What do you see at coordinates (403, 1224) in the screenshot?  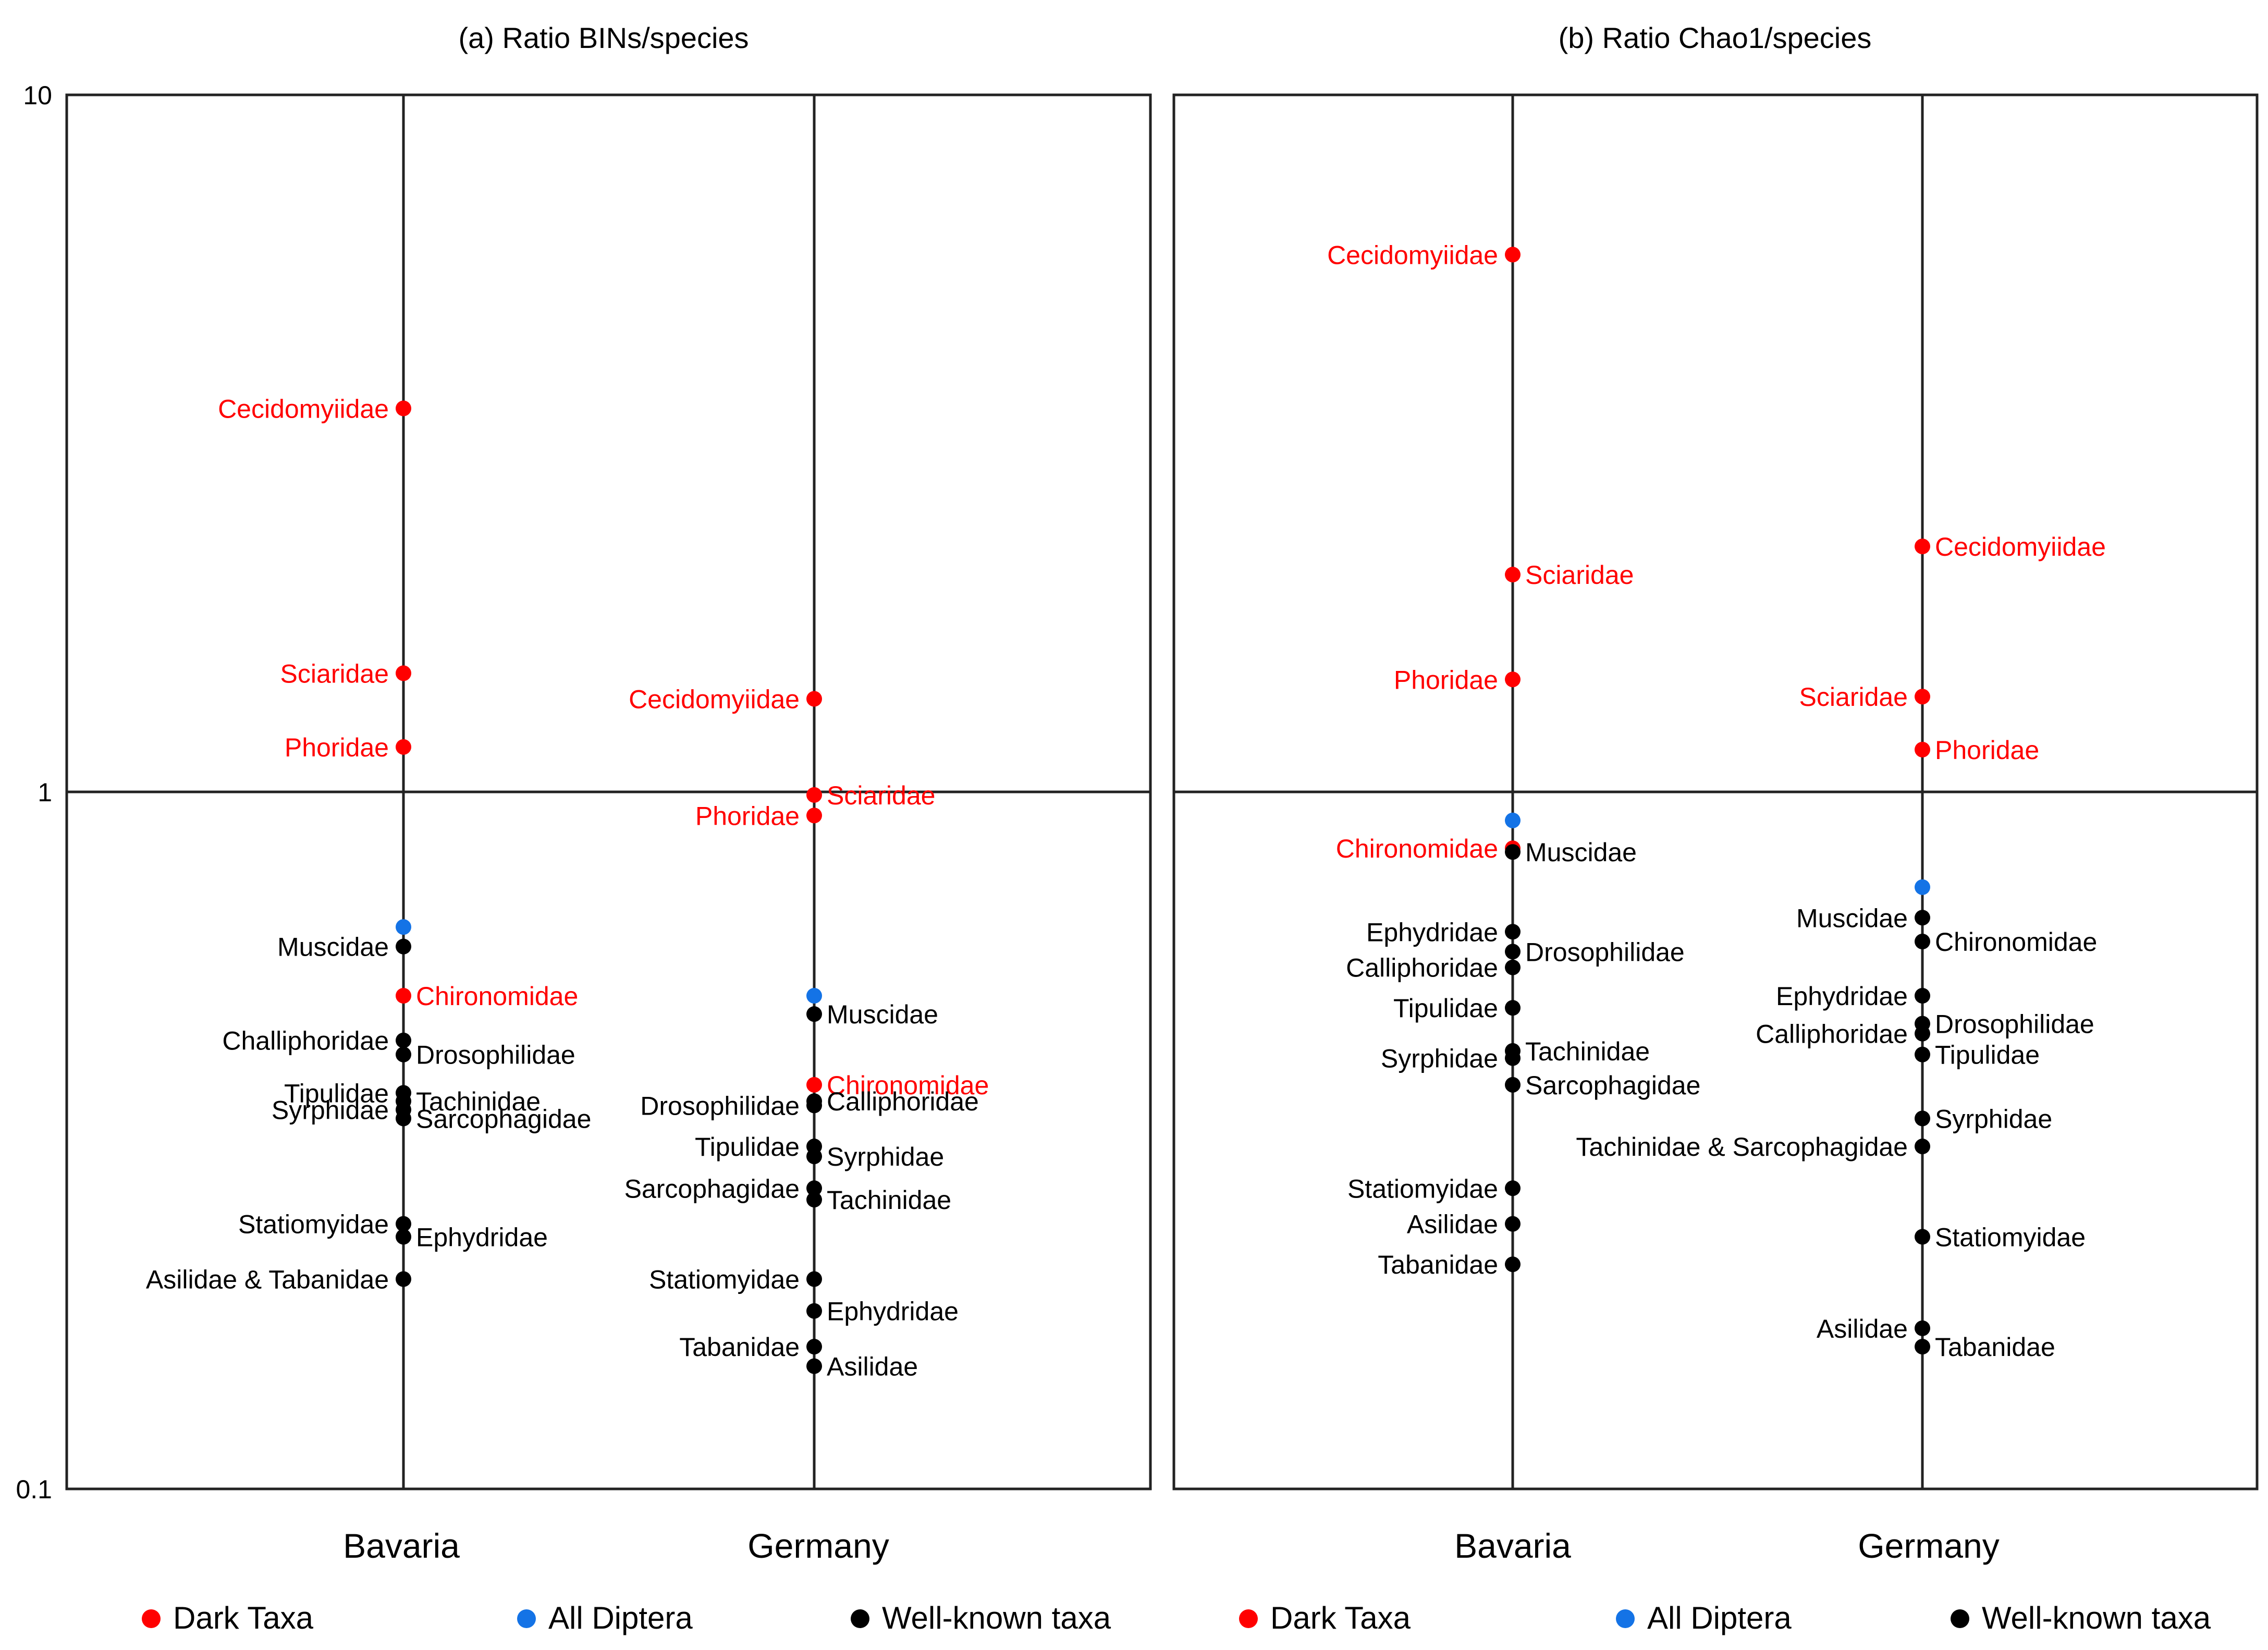 I see `point-well-known-taxa-statiomyidae-bavaria` at bounding box center [403, 1224].